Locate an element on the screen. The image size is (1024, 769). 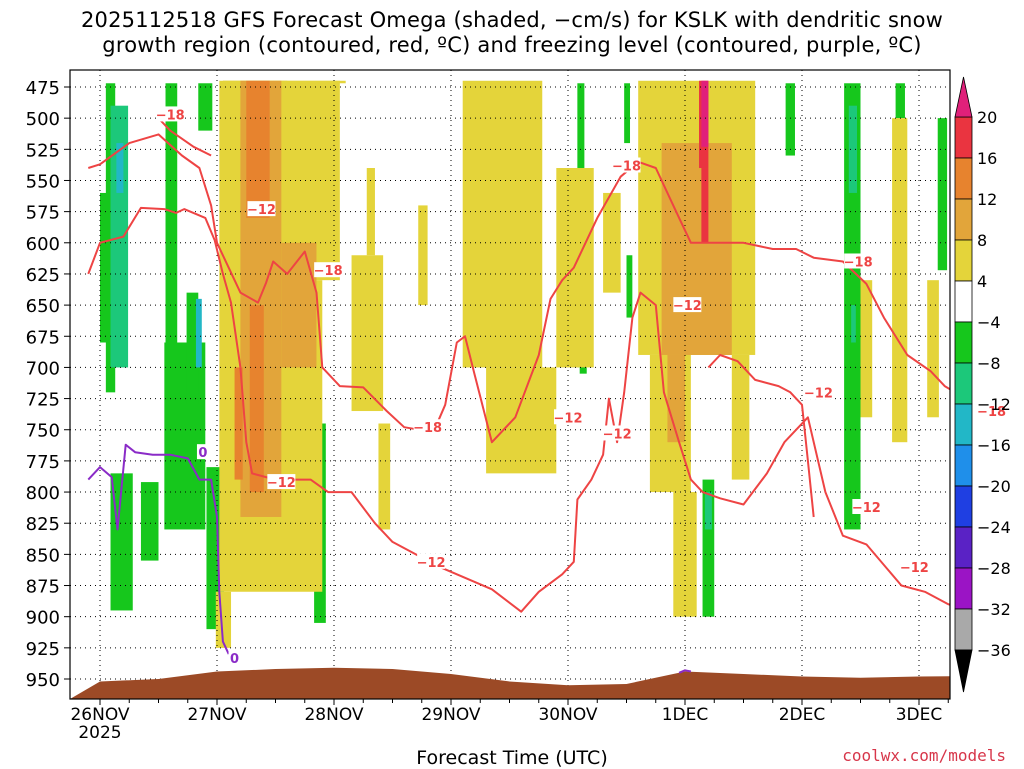
freezing-level-0-contour is located at coordinates (158, 549).